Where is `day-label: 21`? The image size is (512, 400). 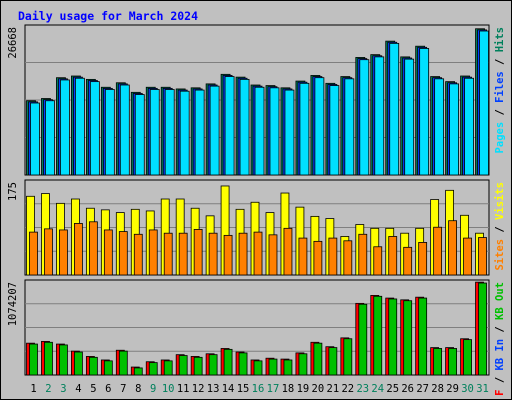 day-label: 21 is located at coordinates (333, 389).